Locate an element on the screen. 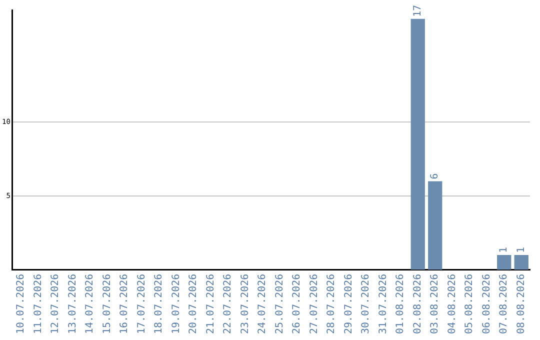  x-tick-label: 16.07.2026 is located at coordinates (124, 304).